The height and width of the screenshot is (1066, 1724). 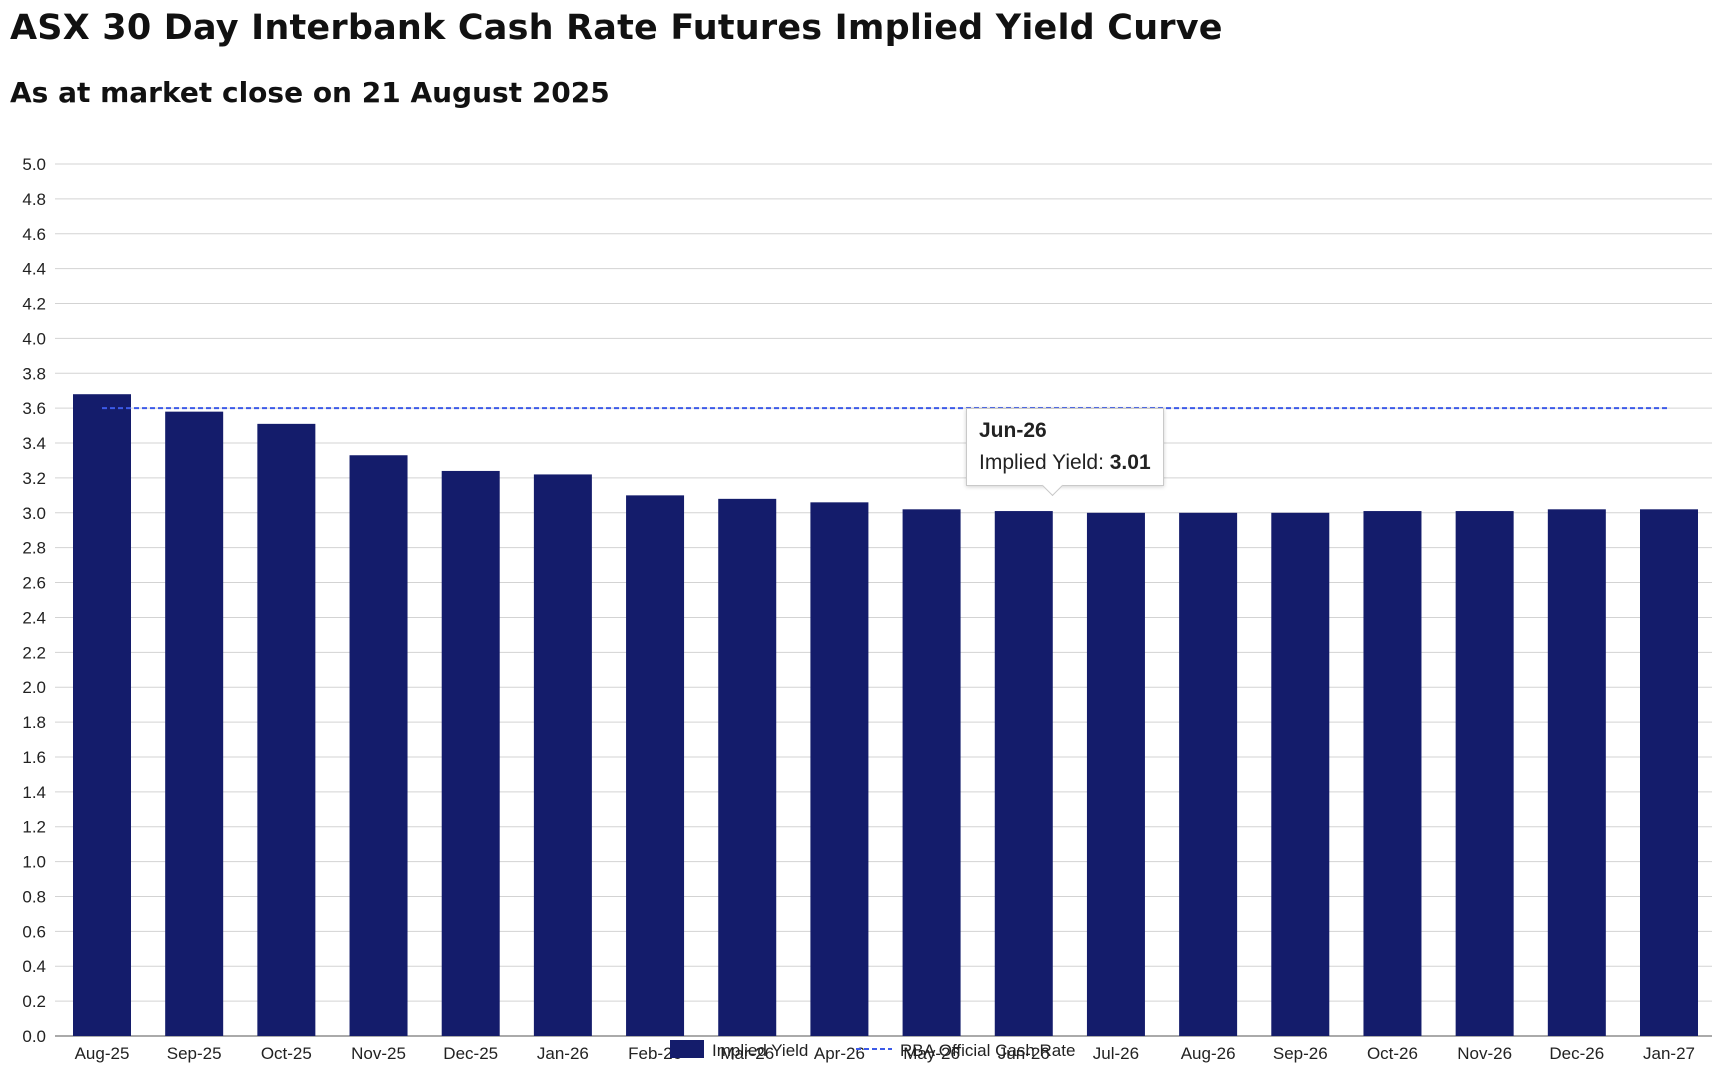 I want to click on legend: Implied Yield RBA Official Cash Rate, so click(x=872, y=1050).